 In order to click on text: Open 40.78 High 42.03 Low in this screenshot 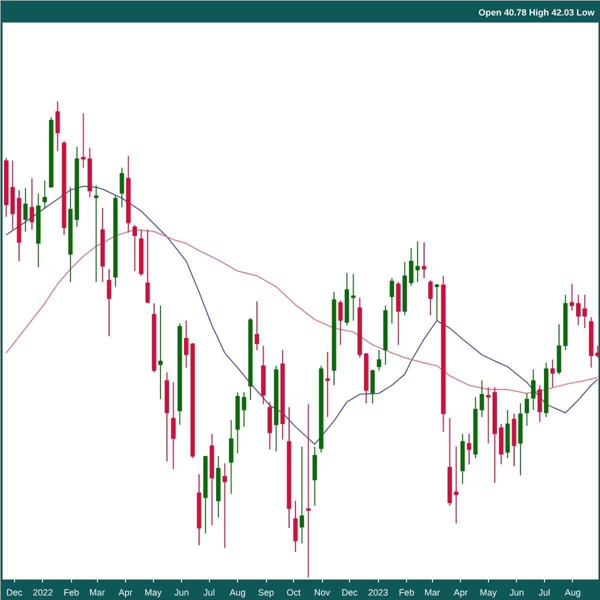, I will do `click(537, 13)`.